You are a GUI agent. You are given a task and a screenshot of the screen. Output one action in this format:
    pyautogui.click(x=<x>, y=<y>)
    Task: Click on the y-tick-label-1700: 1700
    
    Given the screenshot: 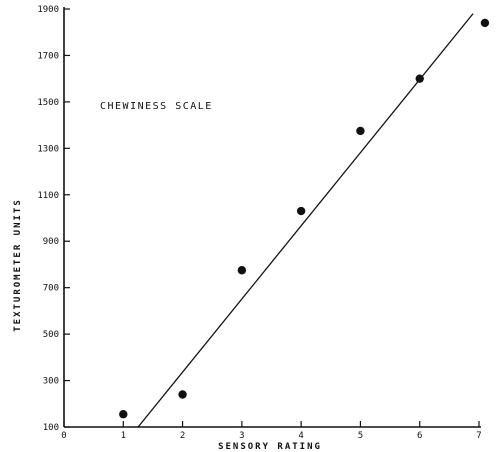 What is the action you would take?
    pyautogui.click(x=48, y=56)
    